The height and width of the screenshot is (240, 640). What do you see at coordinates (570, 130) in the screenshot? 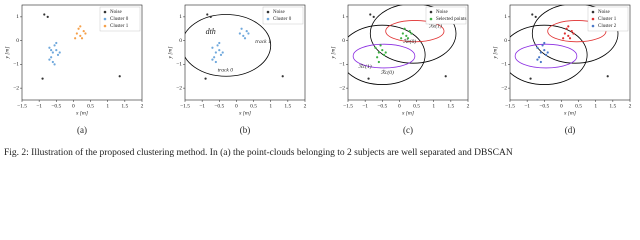
I see `panel-label: (d)` at bounding box center [570, 130].